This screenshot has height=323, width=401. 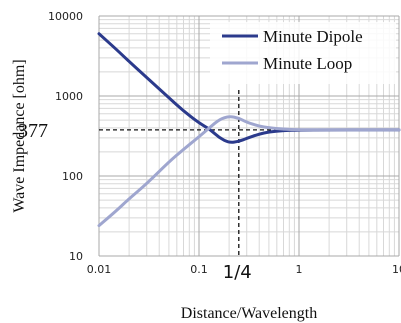 I want to click on legend: Minute Dipole Minute Loop, so click(x=303, y=53).